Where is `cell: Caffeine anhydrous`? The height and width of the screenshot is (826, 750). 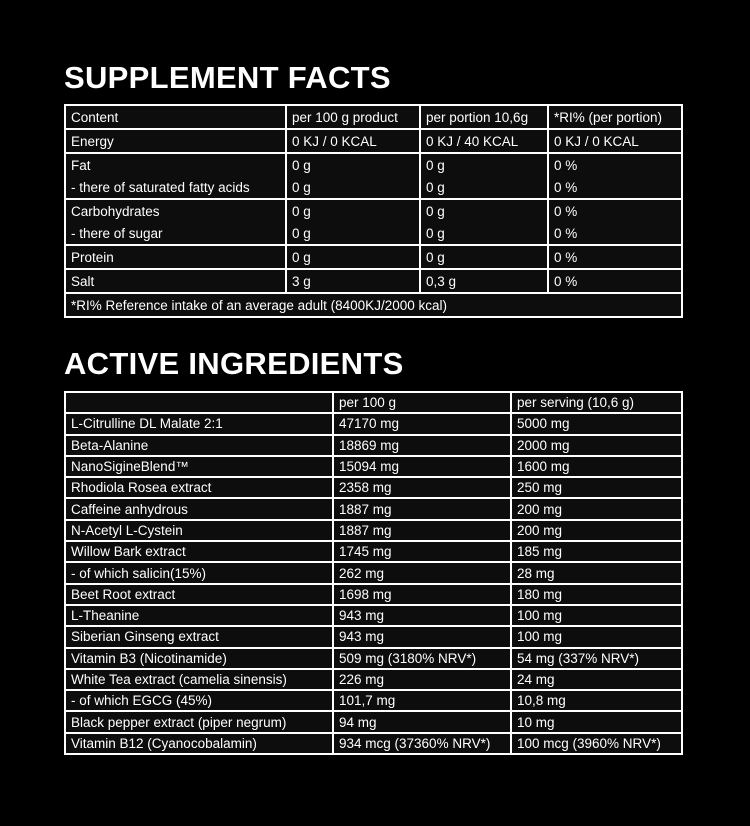 cell: Caffeine anhydrous is located at coordinates (199, 509).